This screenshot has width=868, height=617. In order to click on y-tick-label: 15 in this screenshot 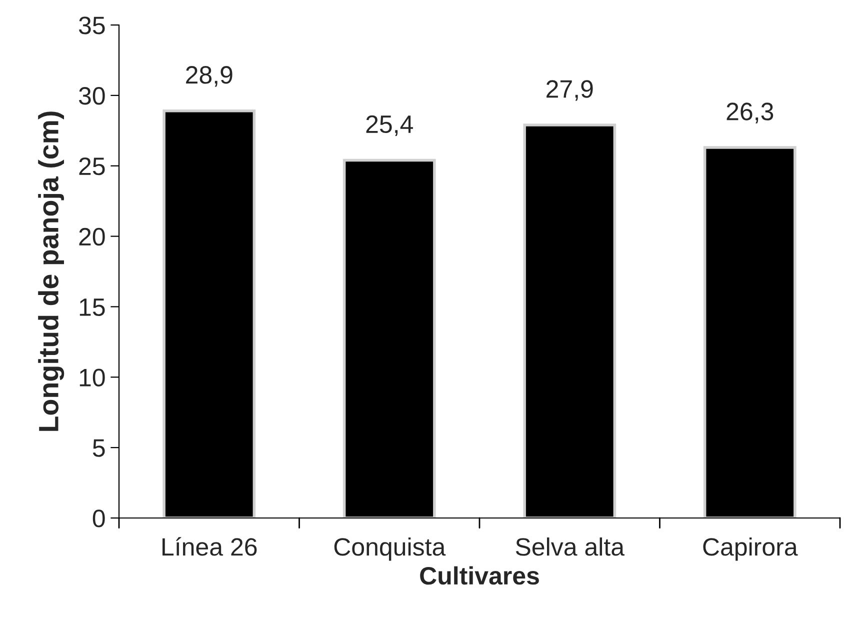, I will do `click(92, 307)`.